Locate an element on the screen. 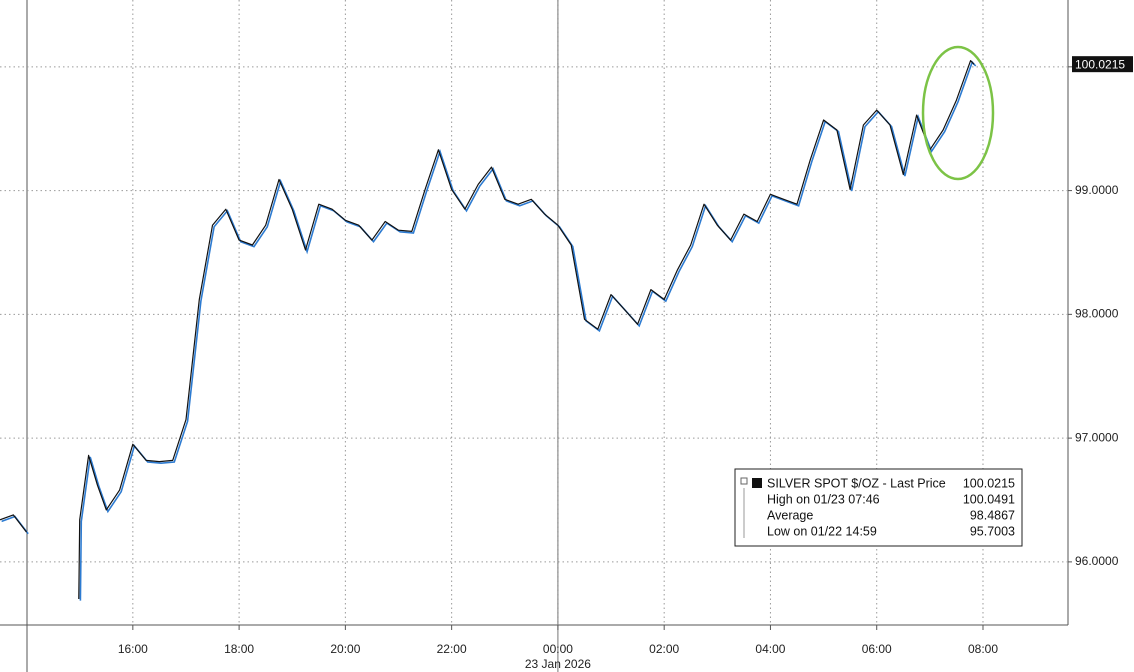 The width and height of the screenshot is (1134, 672). legend-collapse-icon is located at coordinates (744, 481).